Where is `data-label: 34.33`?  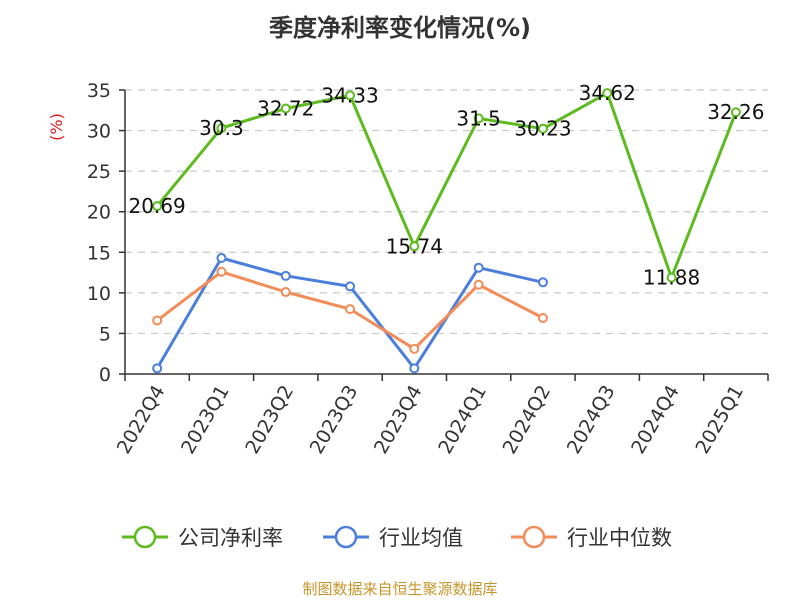 data-label: 34.33 is located at coordinates (349, 95).